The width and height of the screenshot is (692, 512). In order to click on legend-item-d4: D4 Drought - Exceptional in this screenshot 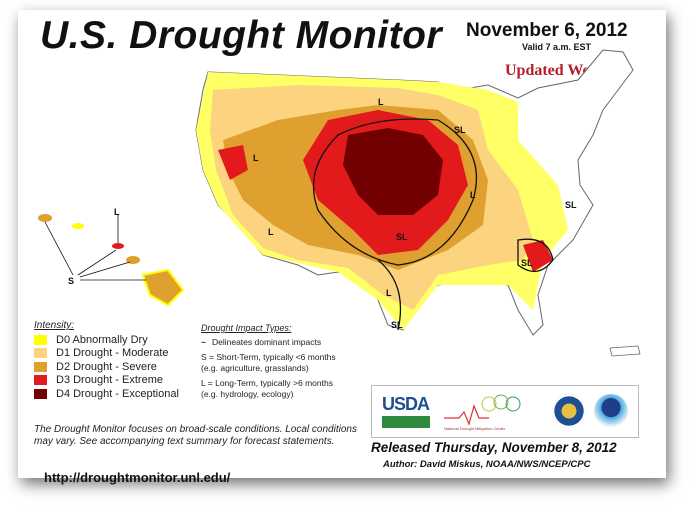, I will do `click(106, 394)`.